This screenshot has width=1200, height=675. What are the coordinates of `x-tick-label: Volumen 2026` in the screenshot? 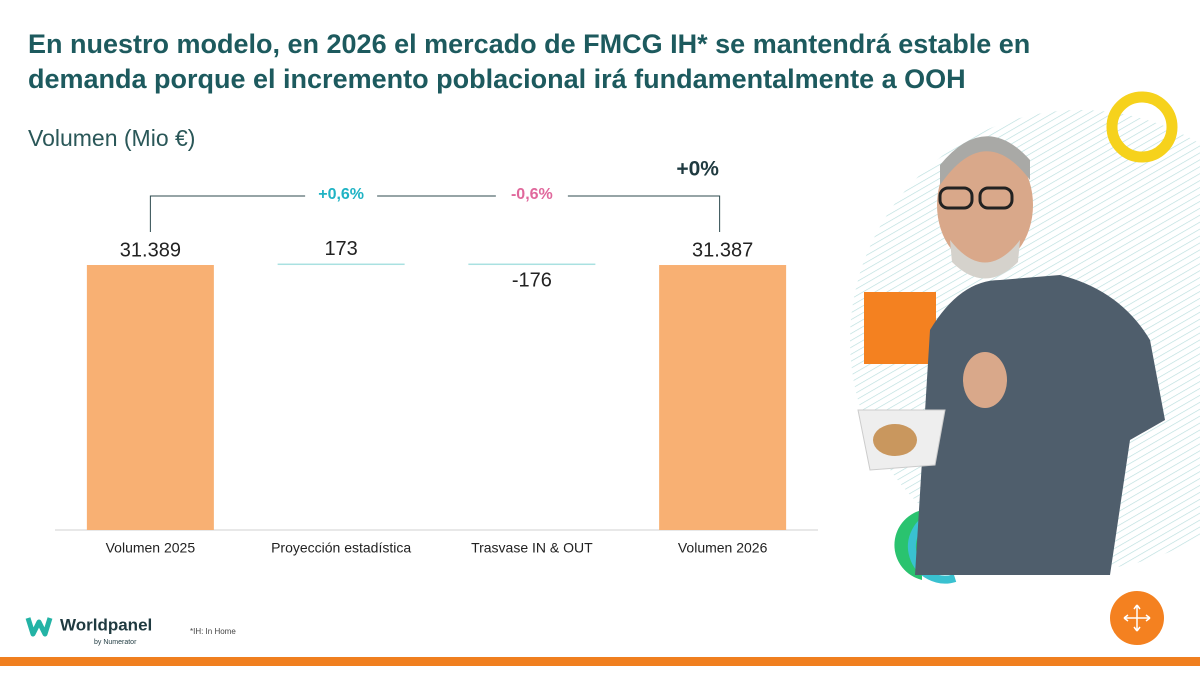 It's located at (723, 548).